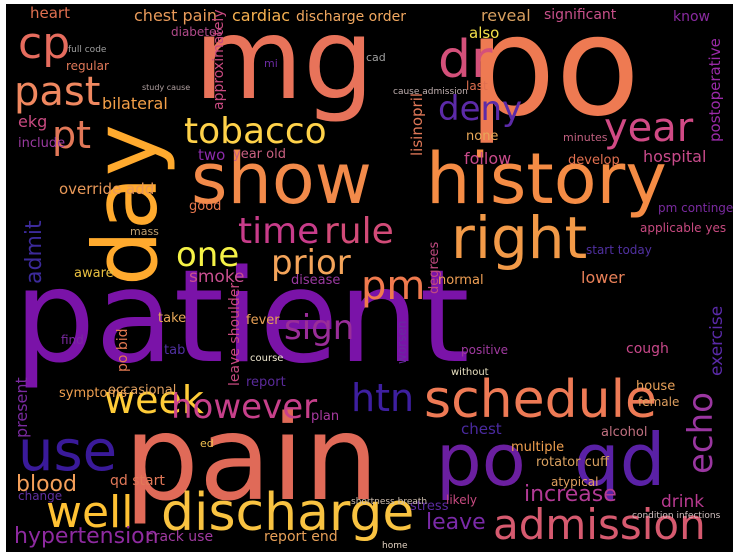 This screenshot has height=558, width=739. I want to click on word-right: right, so click(519, 238).